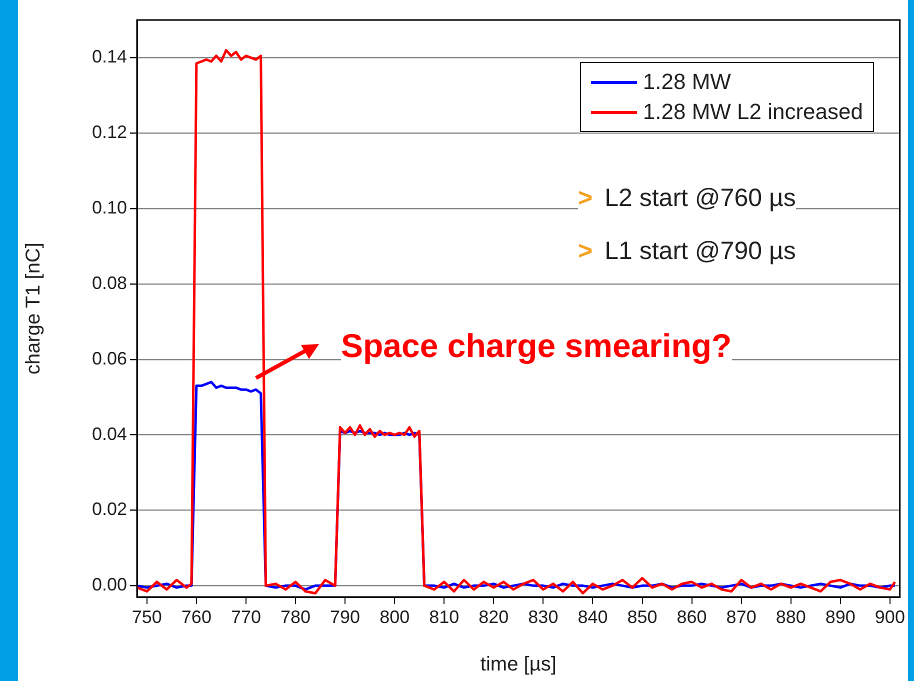 This screenshot has width=914, height=681. What do you see at coordinates (889, 616) in the screenshot?
I see `x-tick-label: 900` at bounding box center [889, 616].